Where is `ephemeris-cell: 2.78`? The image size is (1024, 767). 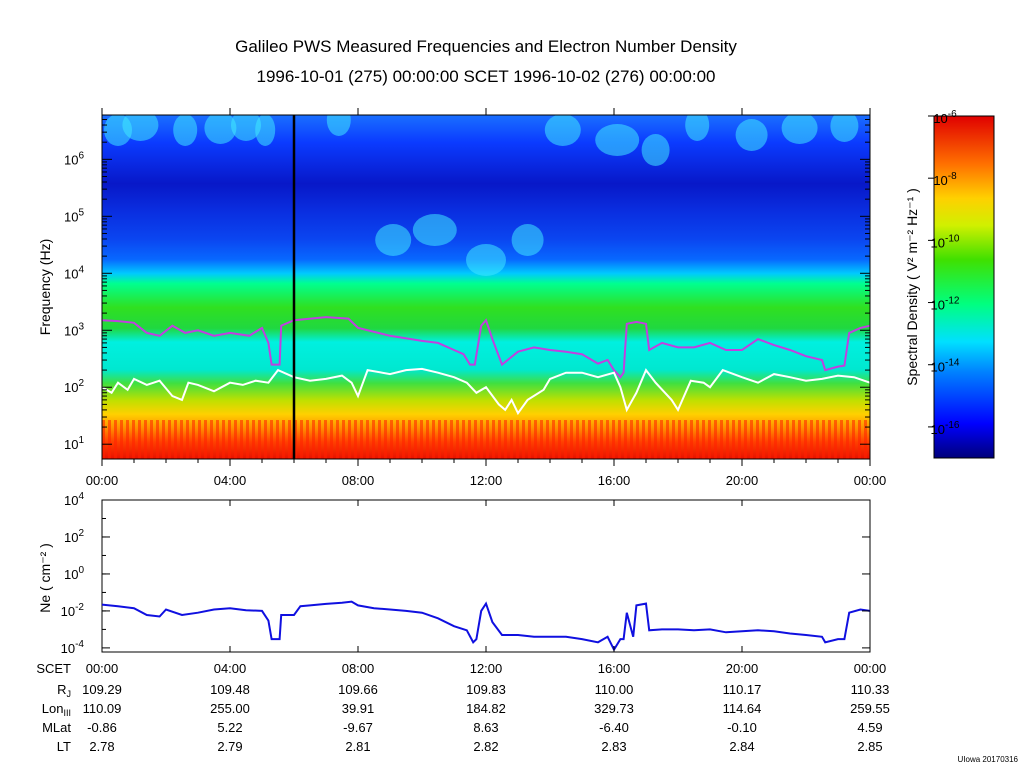
ephemeris-cell: 2.78 is located at coordinates (101, 746).